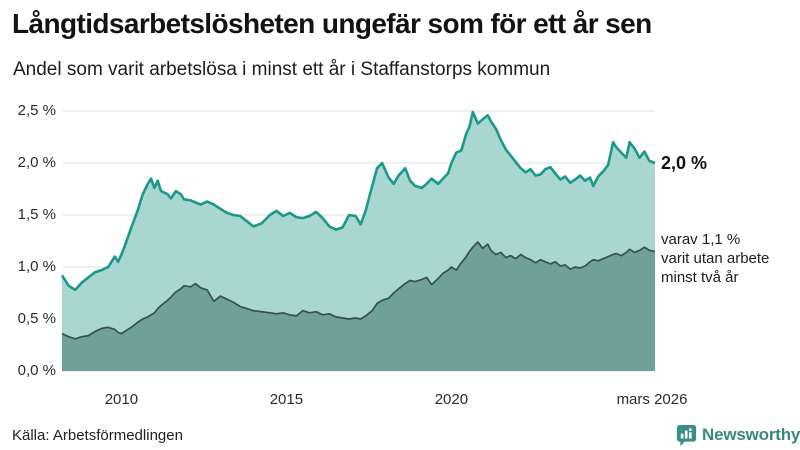 This screenshot has height=450, width=800. I want to click on newsworthy-logo-icon, so click(686, 435).